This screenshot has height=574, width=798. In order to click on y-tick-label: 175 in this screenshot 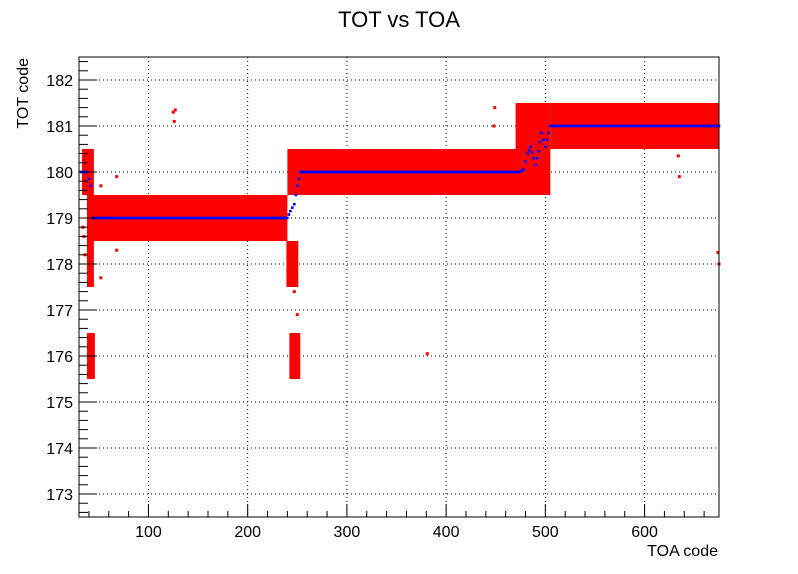, I will do `click(59, 403)`.